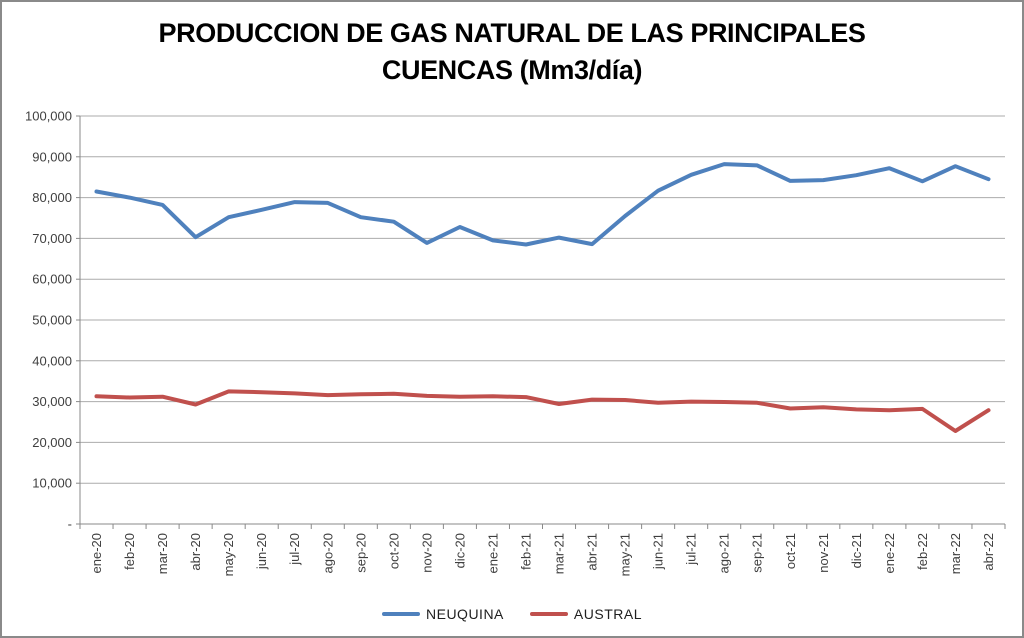 Image resolution: width=1024 pixels, height=638 pixels. Describe the element at coordinates (658, 551) in the screenshot. I see `x-tick-label: jun-21` at that location.